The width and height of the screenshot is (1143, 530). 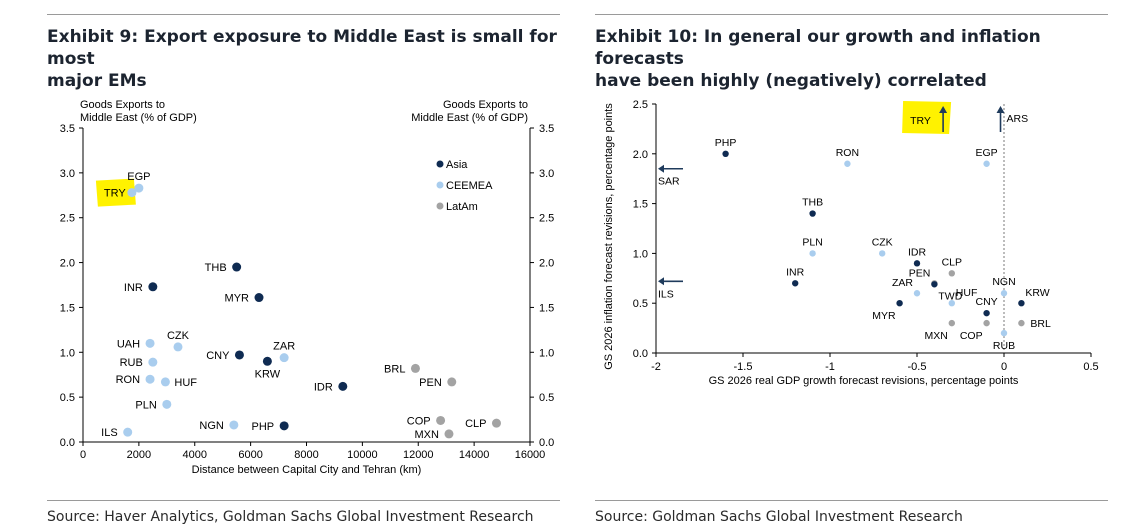 What do you see at coordinates (546, 264) in the screenshot?
I see `y-tick-label-right: 2.0` at bounding box center [546, 264].